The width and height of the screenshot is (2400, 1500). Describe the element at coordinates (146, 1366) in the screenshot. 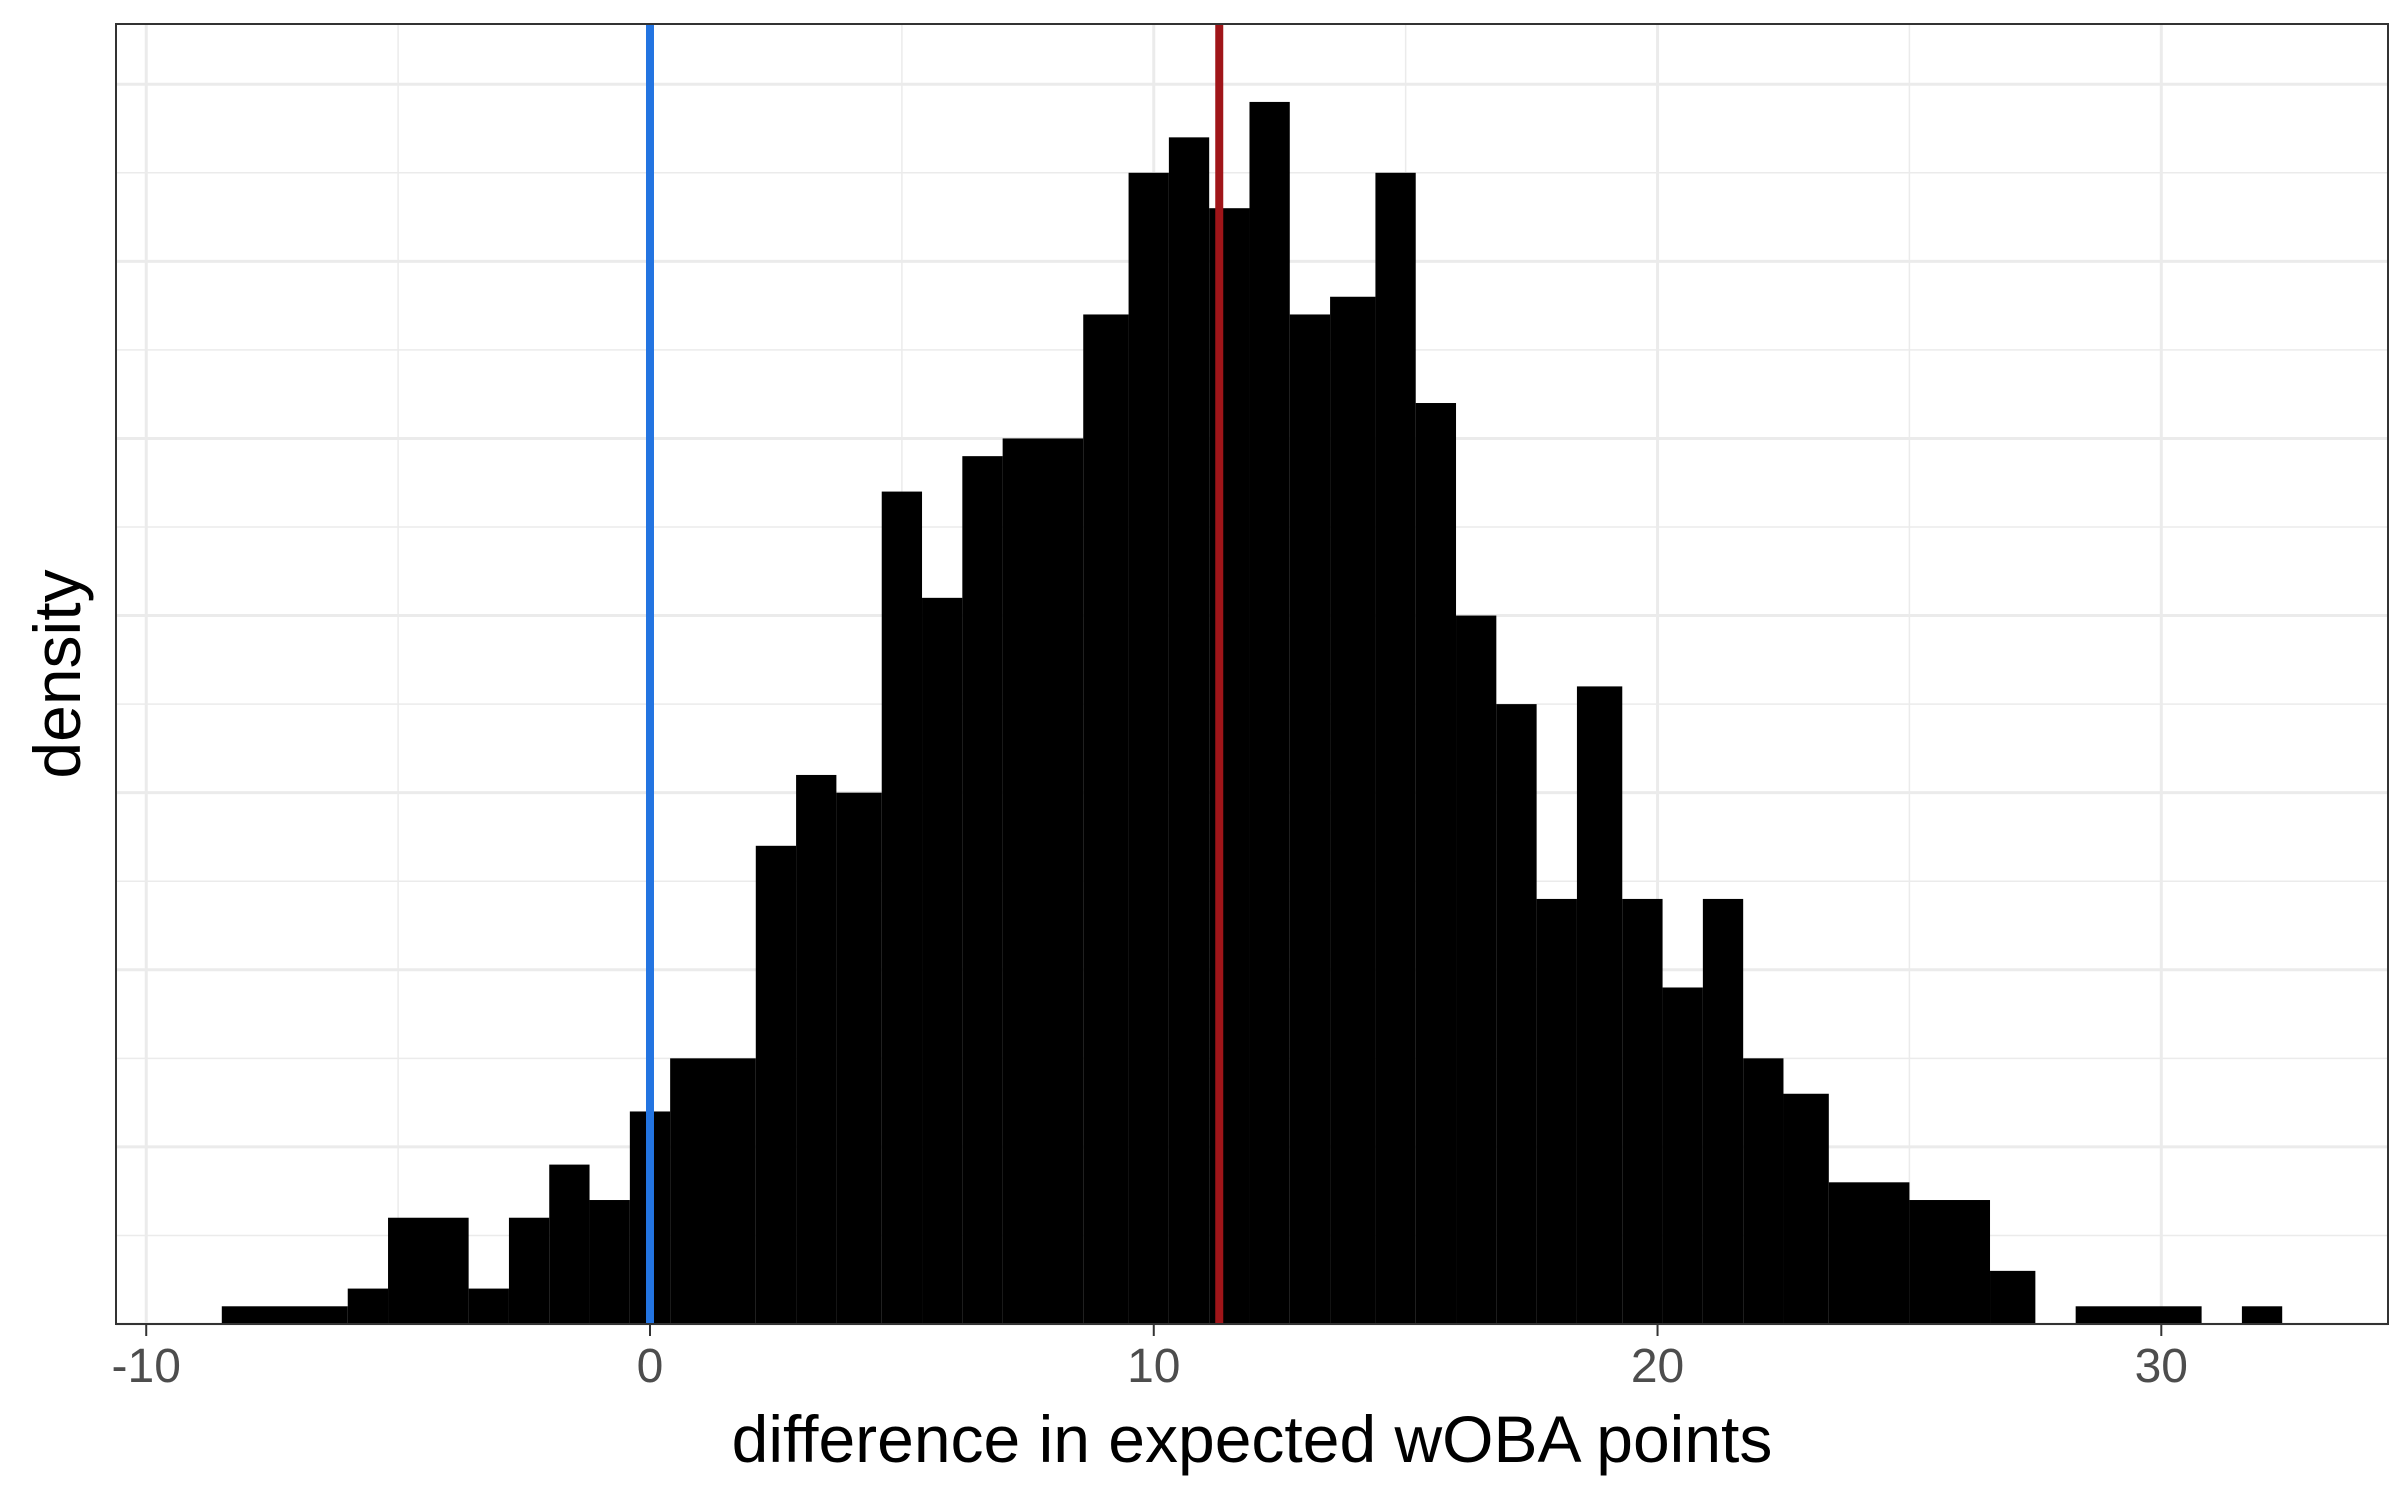

I see `x-tick-label: -10` at that location.